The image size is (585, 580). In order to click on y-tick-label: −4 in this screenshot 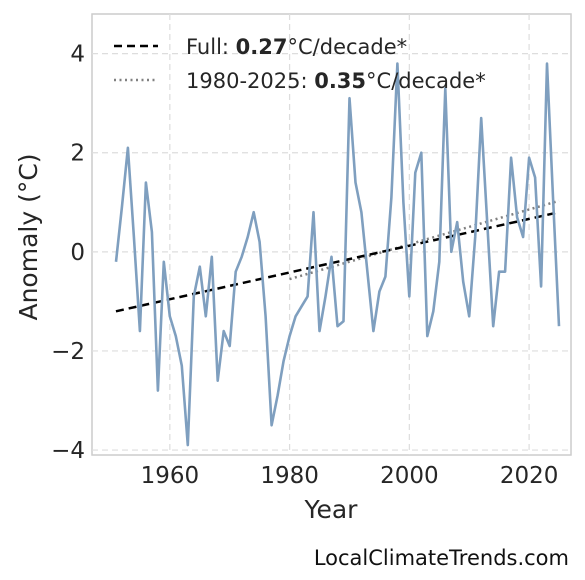, I will do `click(68, 451)`.